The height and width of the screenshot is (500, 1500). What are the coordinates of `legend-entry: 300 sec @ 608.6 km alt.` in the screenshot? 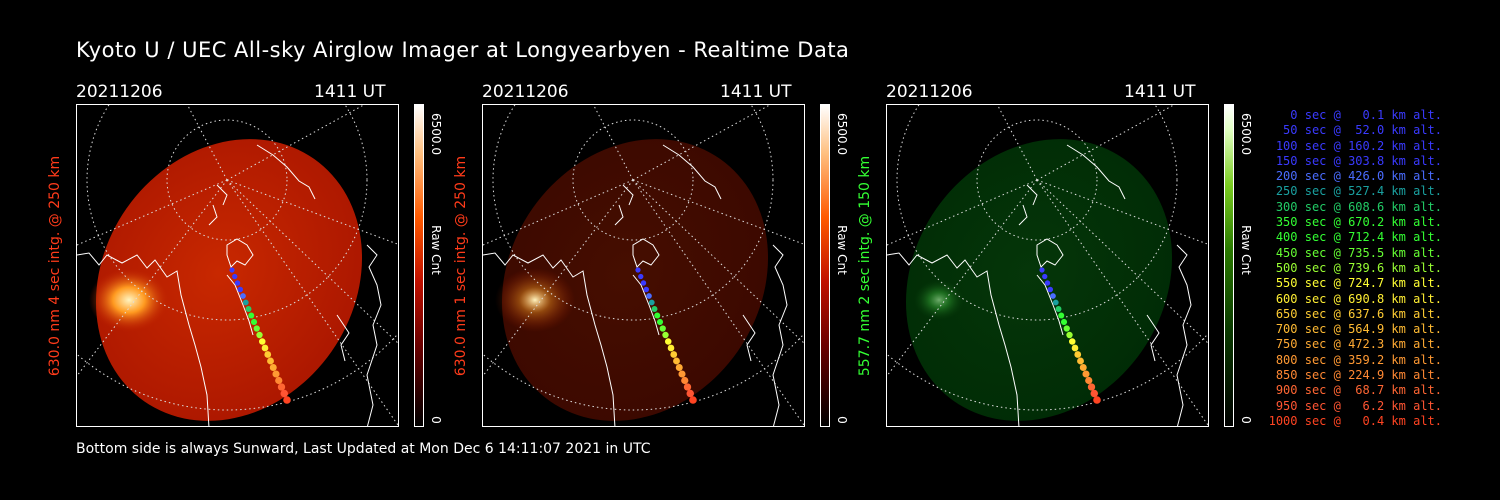 It's located at (1355, 206).